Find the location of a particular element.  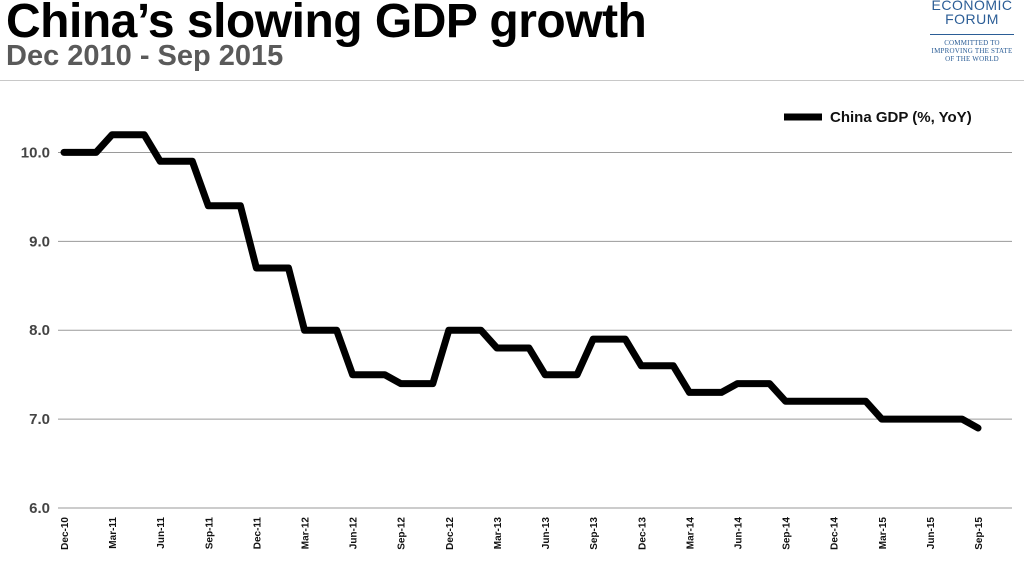

logo-rule is located at coordinates (972, 34).